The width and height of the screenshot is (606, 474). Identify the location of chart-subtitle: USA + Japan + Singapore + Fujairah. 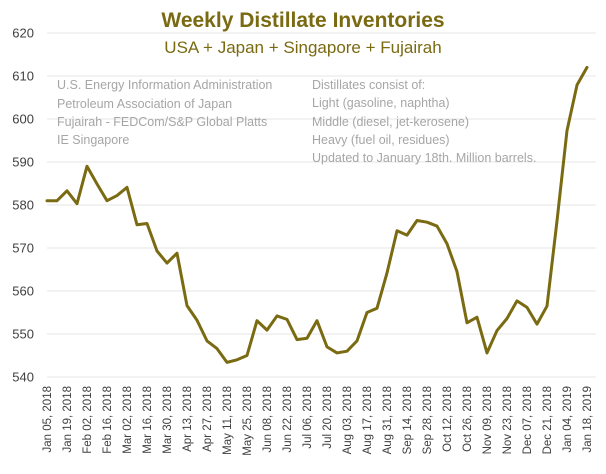
(302, 47).